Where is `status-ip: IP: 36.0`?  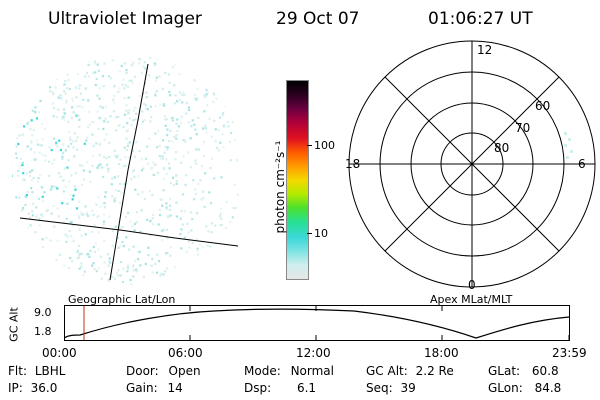 status-ip: IP: 36.0 is located at coordinates (32, 388).